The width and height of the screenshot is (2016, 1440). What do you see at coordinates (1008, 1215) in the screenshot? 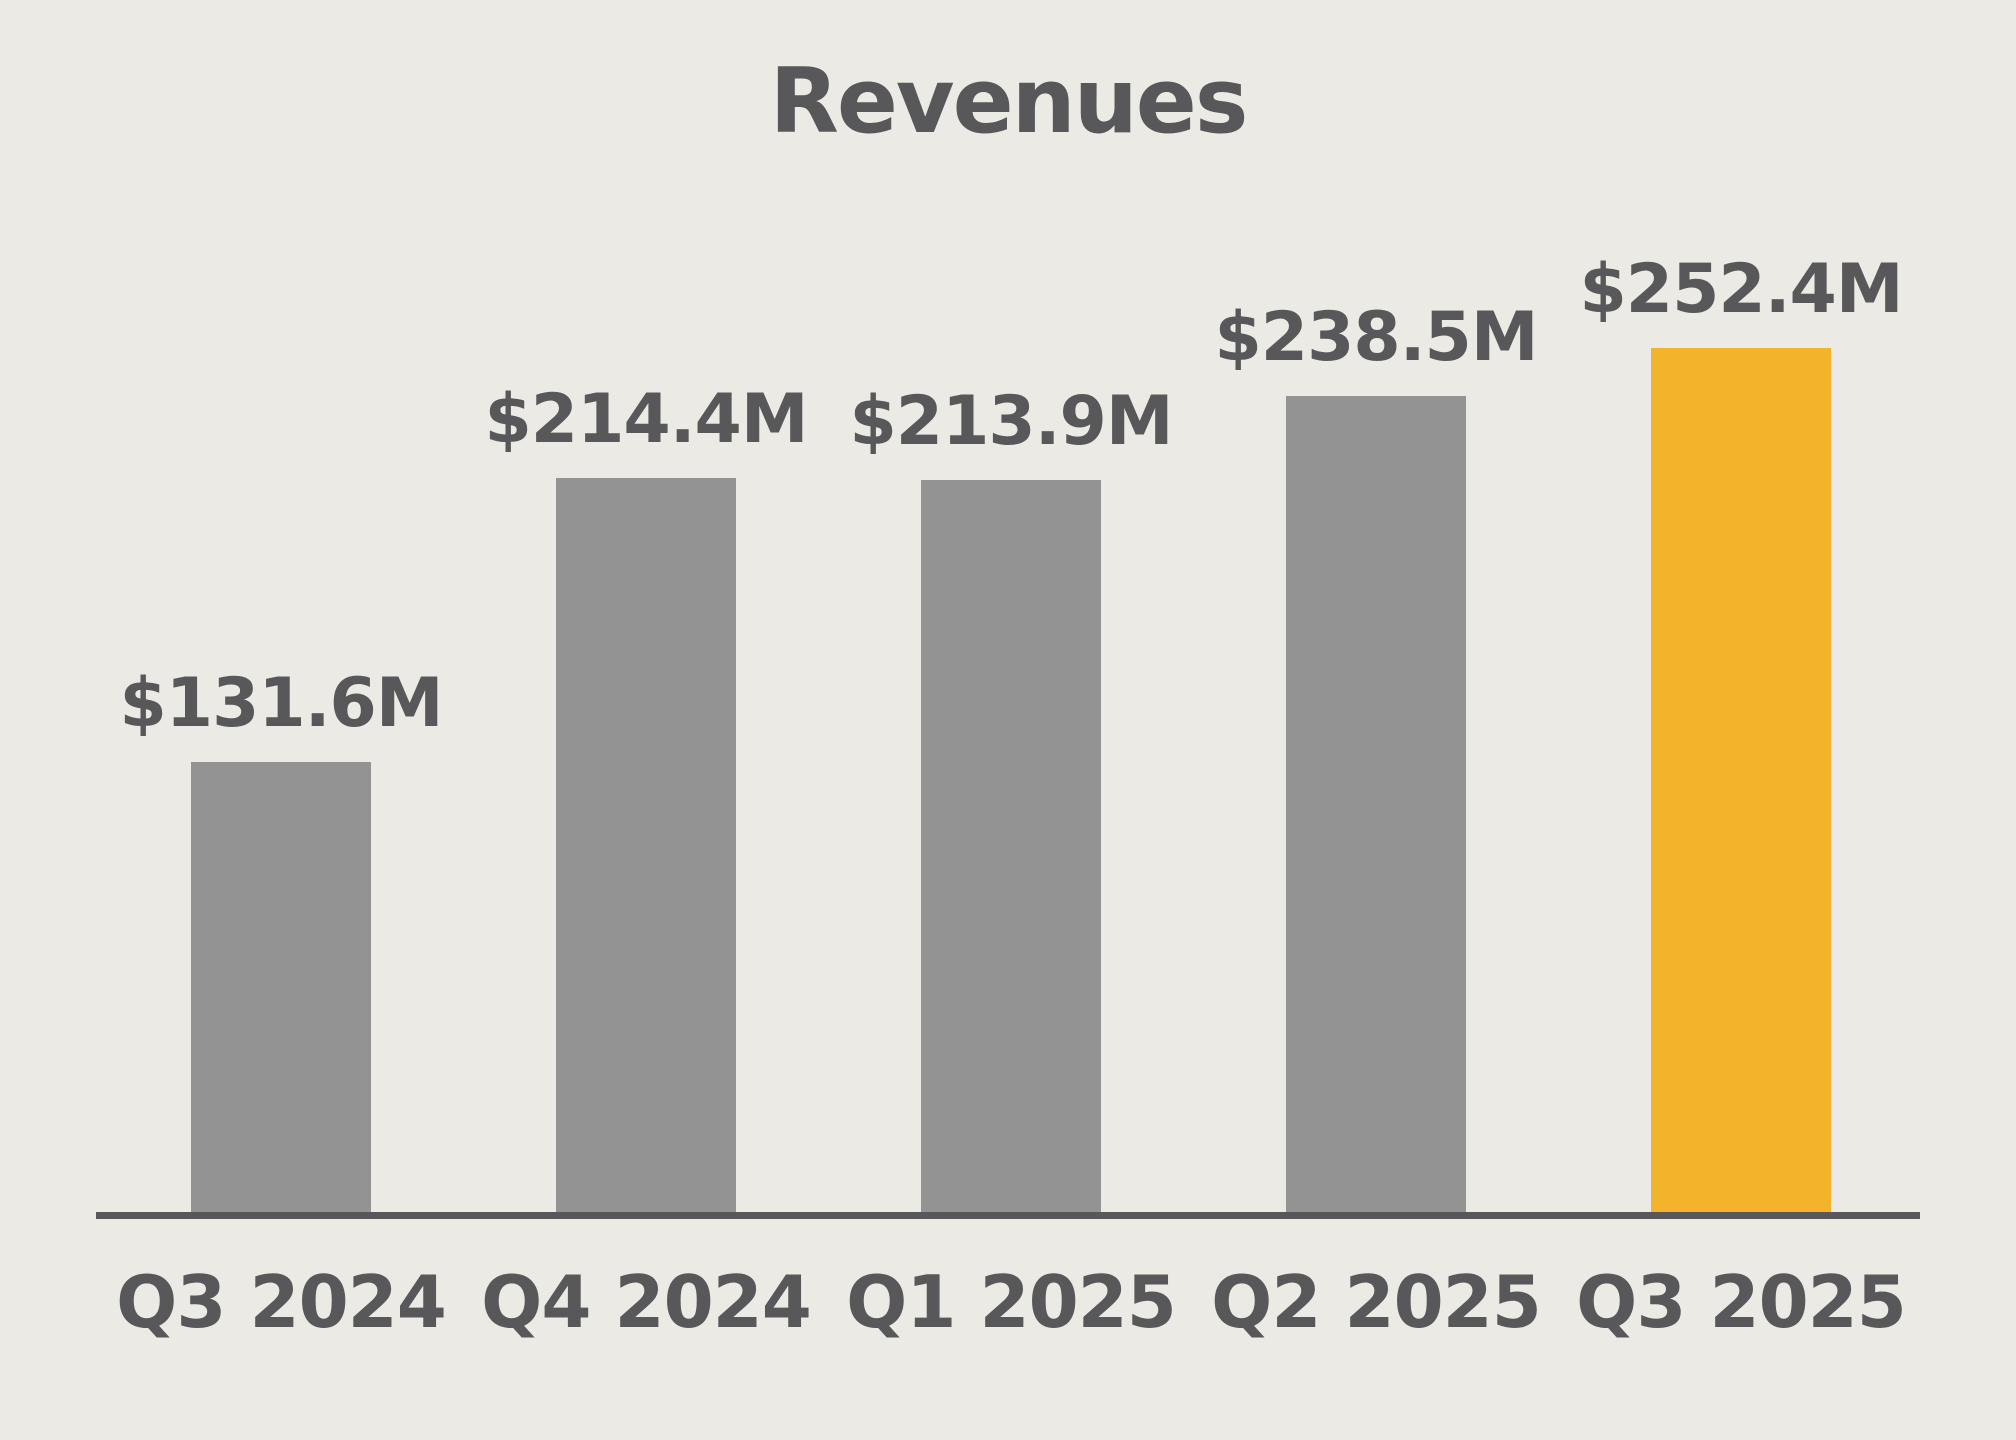
I see `x-axis-line` at bounding box center [1008, 1215].